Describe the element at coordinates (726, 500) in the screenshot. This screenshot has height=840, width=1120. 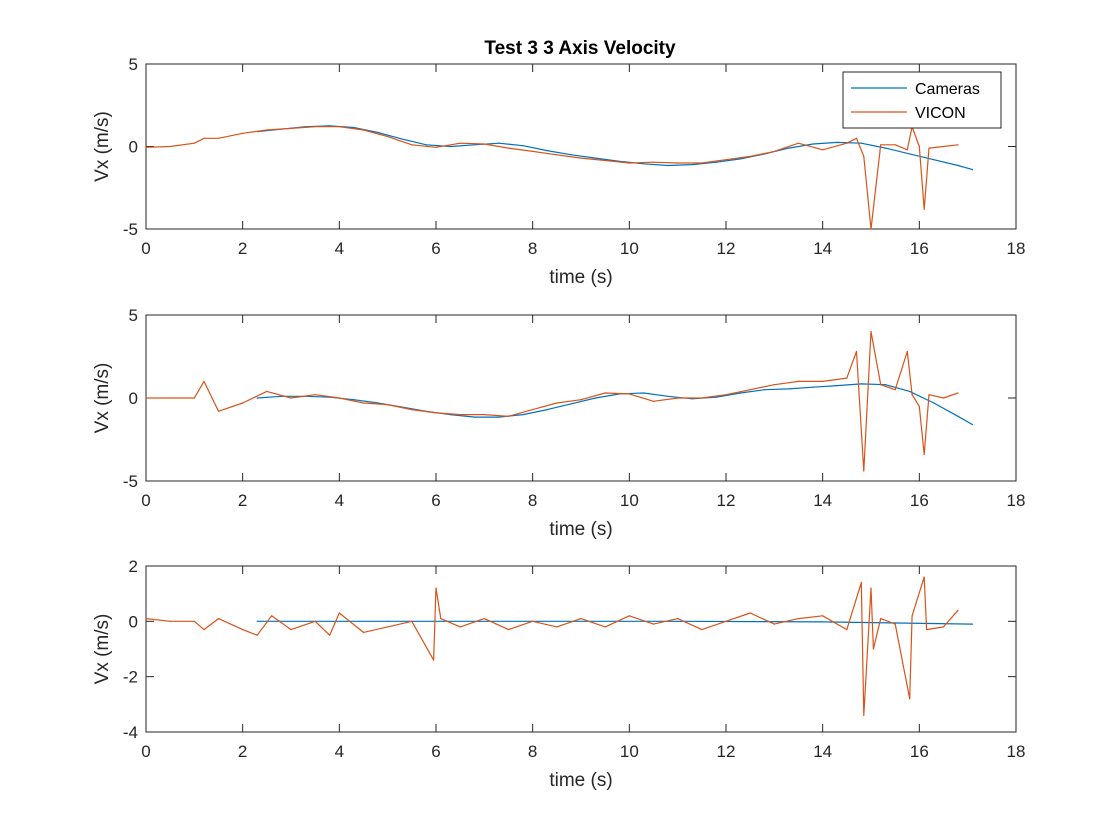
I see `x-tick-label: 12` at that location.